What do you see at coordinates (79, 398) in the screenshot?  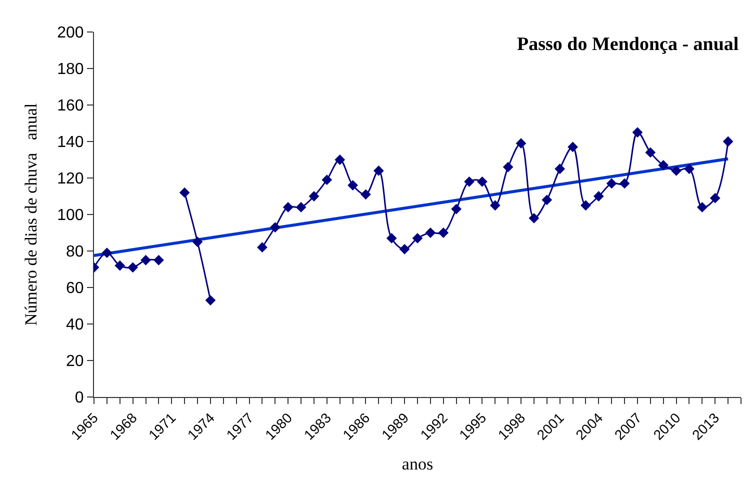 I see `y-tick-label: 0` at bounding box center [79, 398].